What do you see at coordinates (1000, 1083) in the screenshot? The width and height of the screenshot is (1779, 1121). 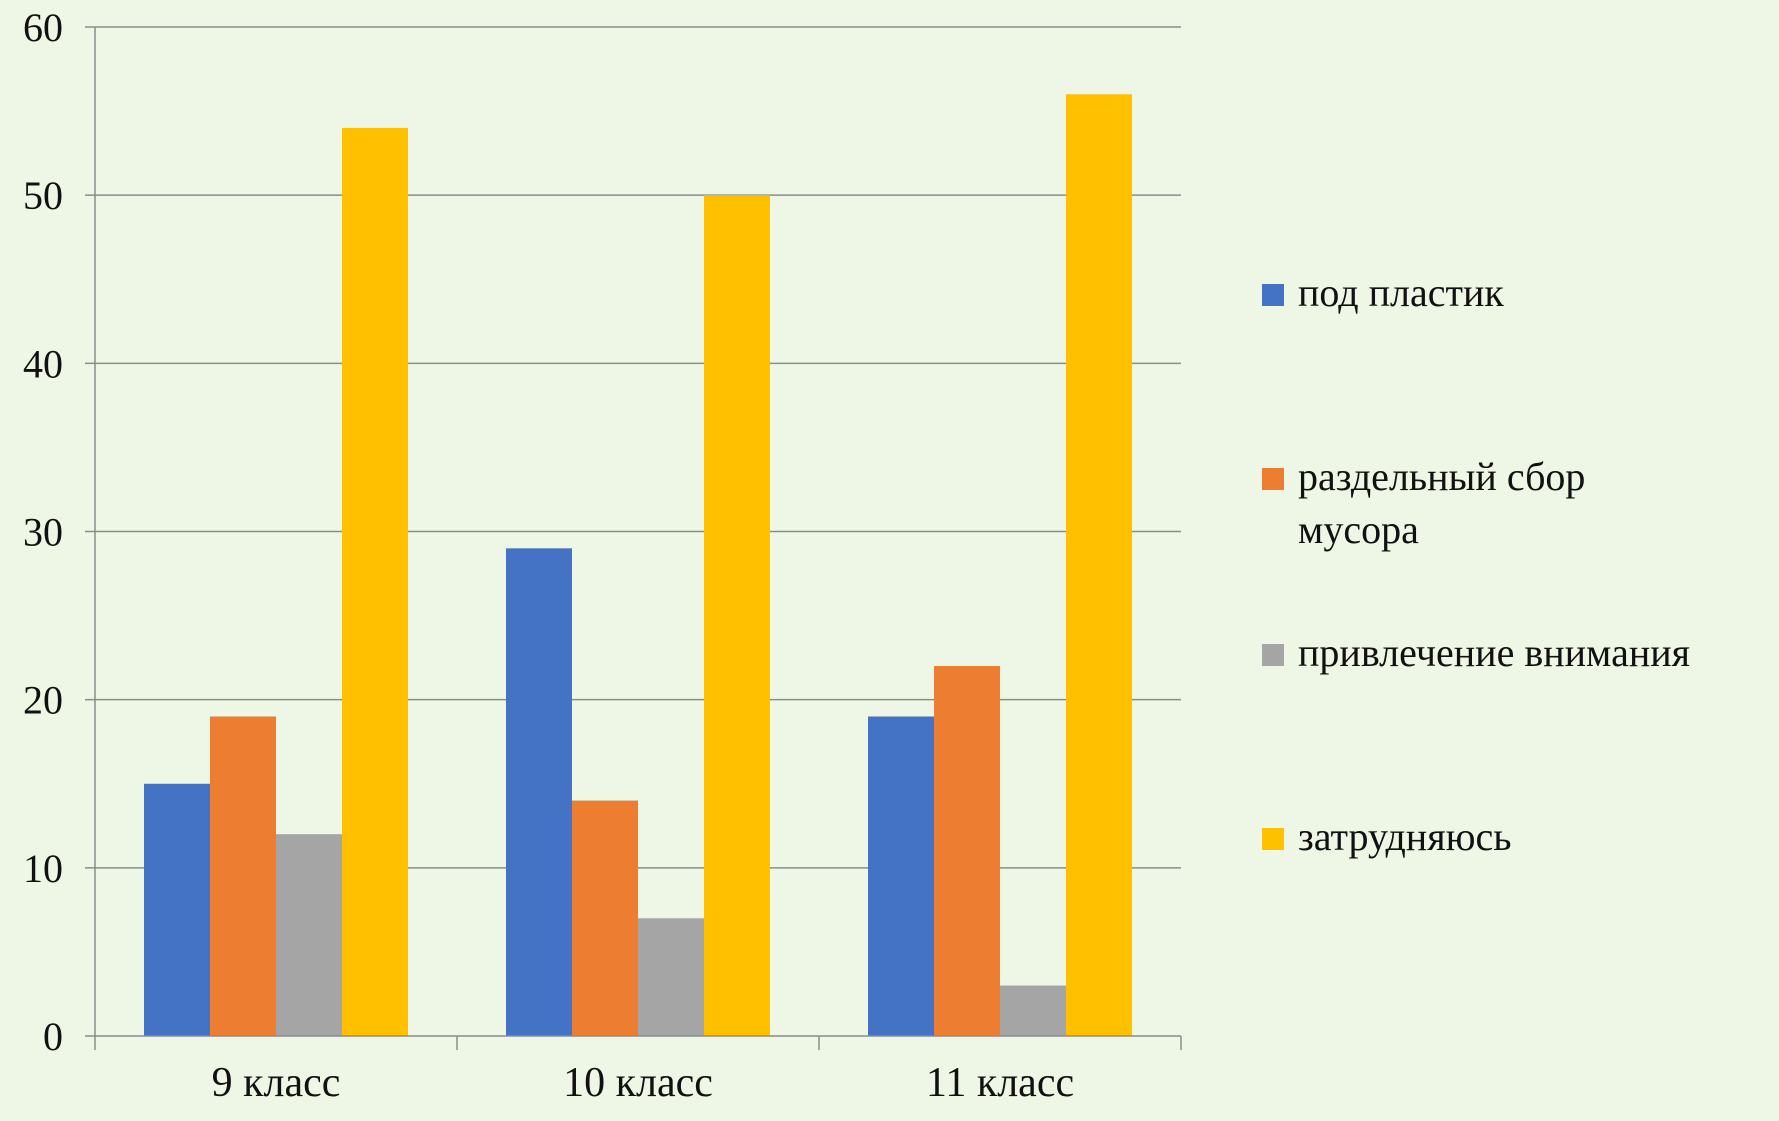 I see `x-tick-label: 11 класс` at bounding box center [1000, 1083].